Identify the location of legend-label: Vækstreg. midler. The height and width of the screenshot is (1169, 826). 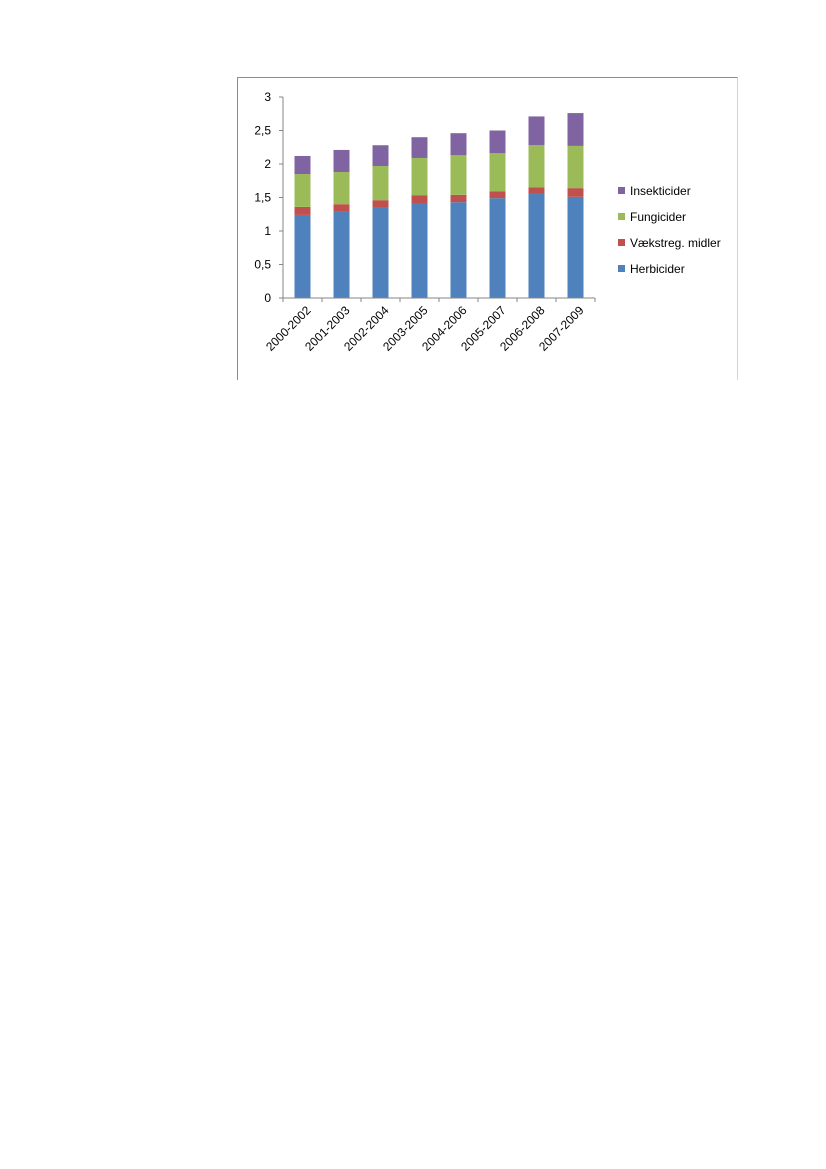
(675, 243).